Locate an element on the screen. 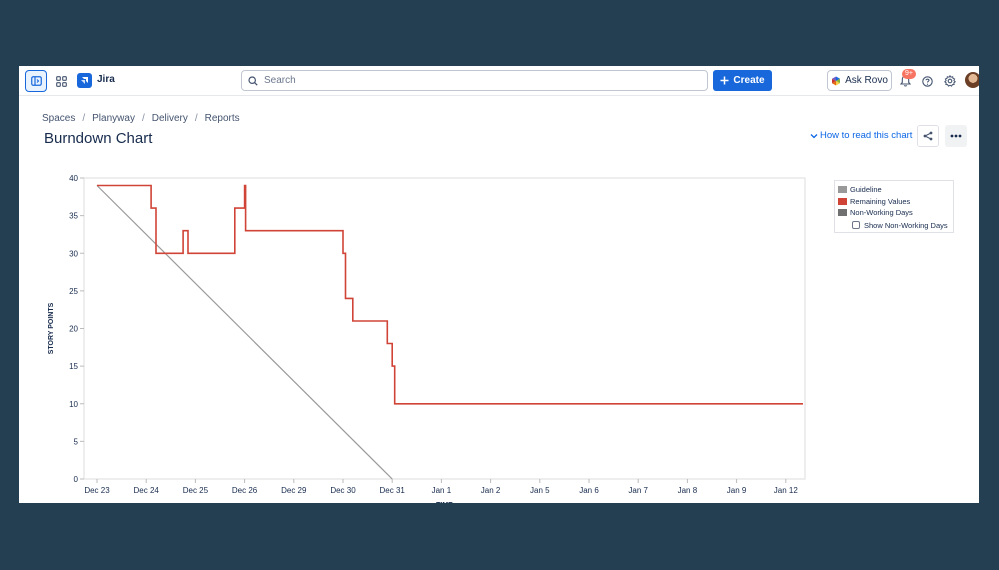 This screenshot has height=570, width=999. ask-rovo-label: Ask Rovo is located at coordinates (866, 80).